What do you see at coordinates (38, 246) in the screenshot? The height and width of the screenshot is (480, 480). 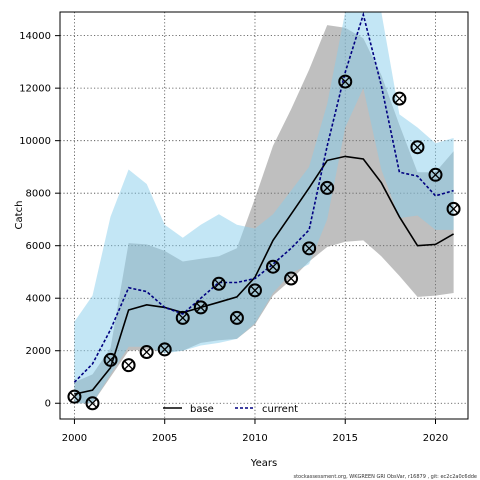 I see `y-tick-label: 6000` at bounding box center [38, 246].